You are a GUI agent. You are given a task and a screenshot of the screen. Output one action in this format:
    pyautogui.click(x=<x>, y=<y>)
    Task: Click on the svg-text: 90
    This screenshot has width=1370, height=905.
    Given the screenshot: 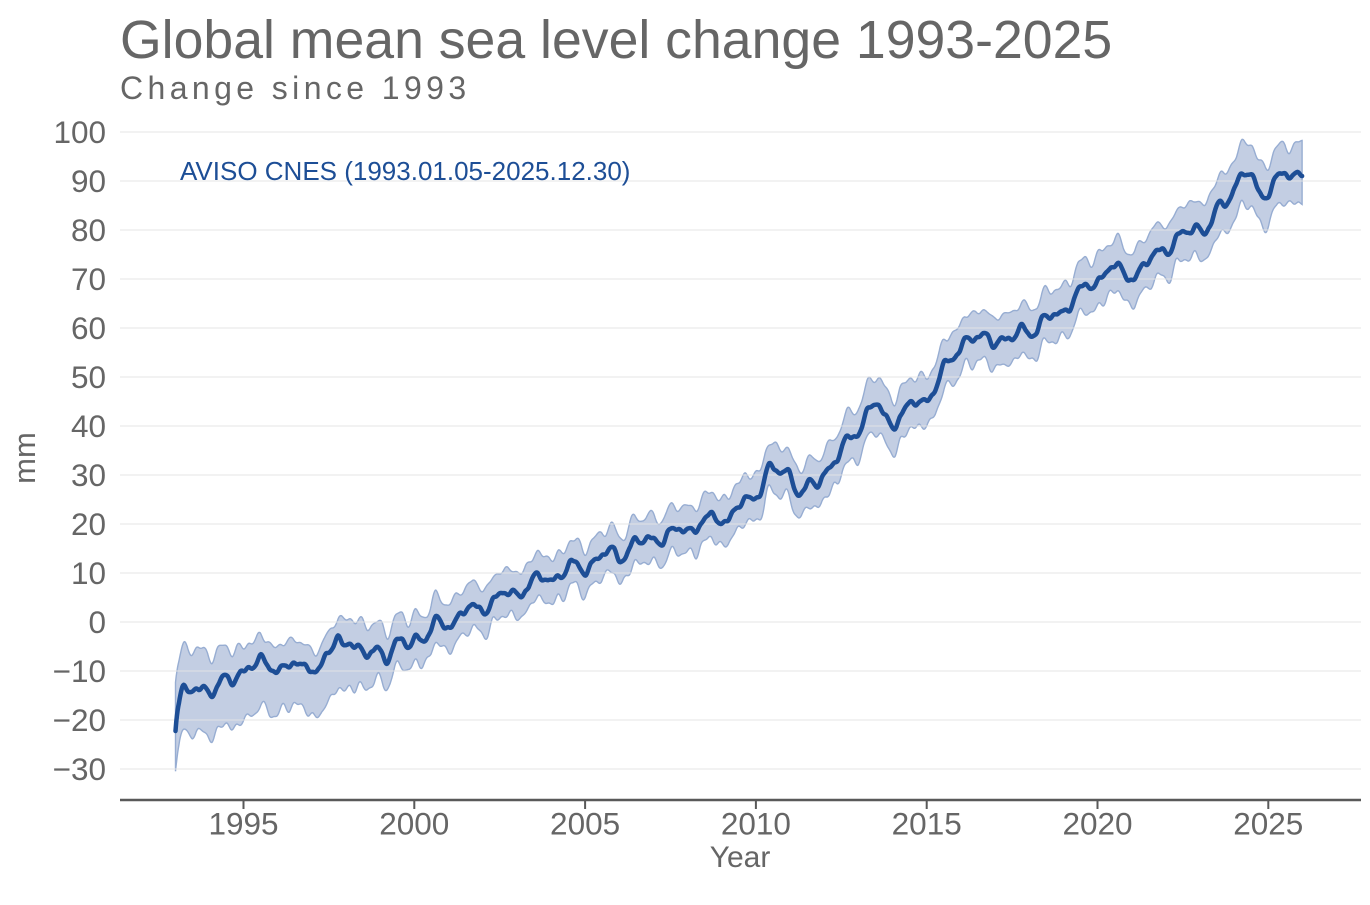 What is the action you would take?
    pyautogui.click(x=88, y=181)
    